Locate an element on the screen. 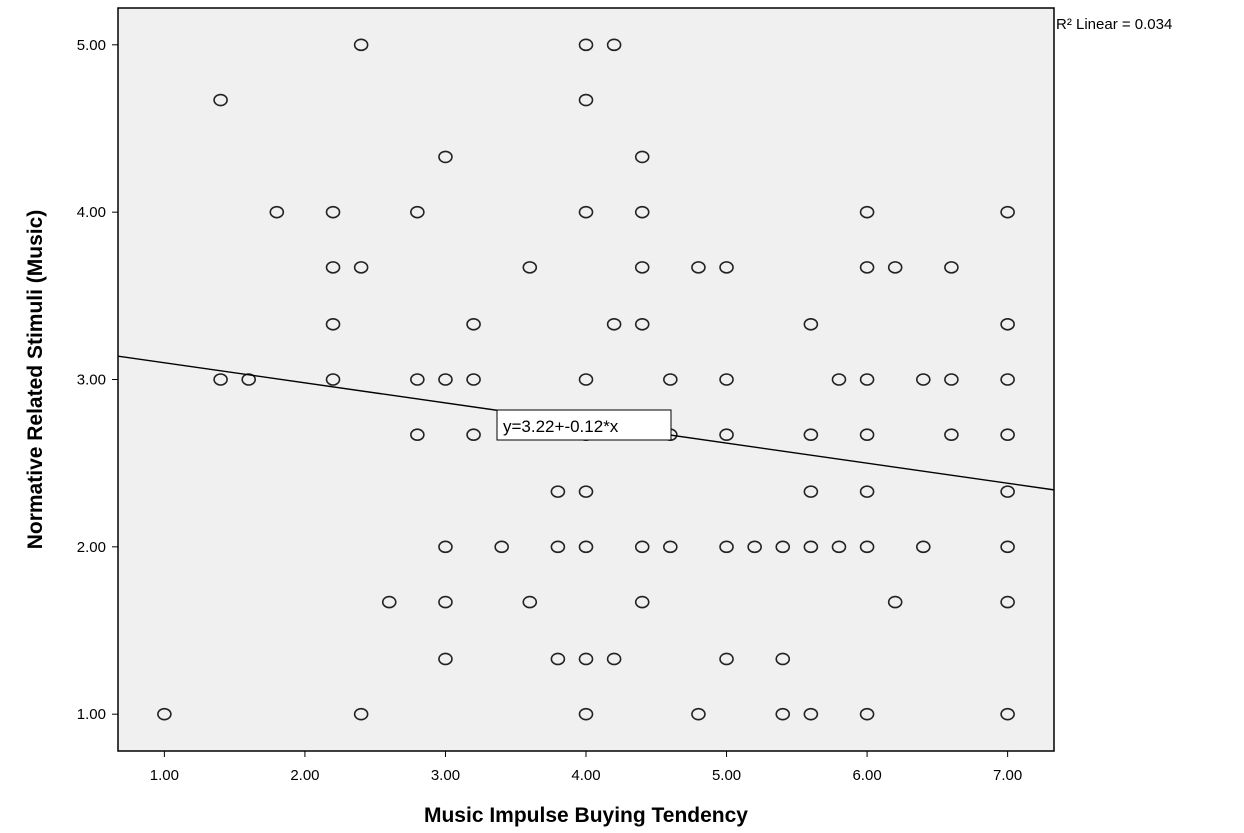 The image size is (1244, 833). equation-label: y=3.22+-0.12*x is located at coordinates (561, 426).